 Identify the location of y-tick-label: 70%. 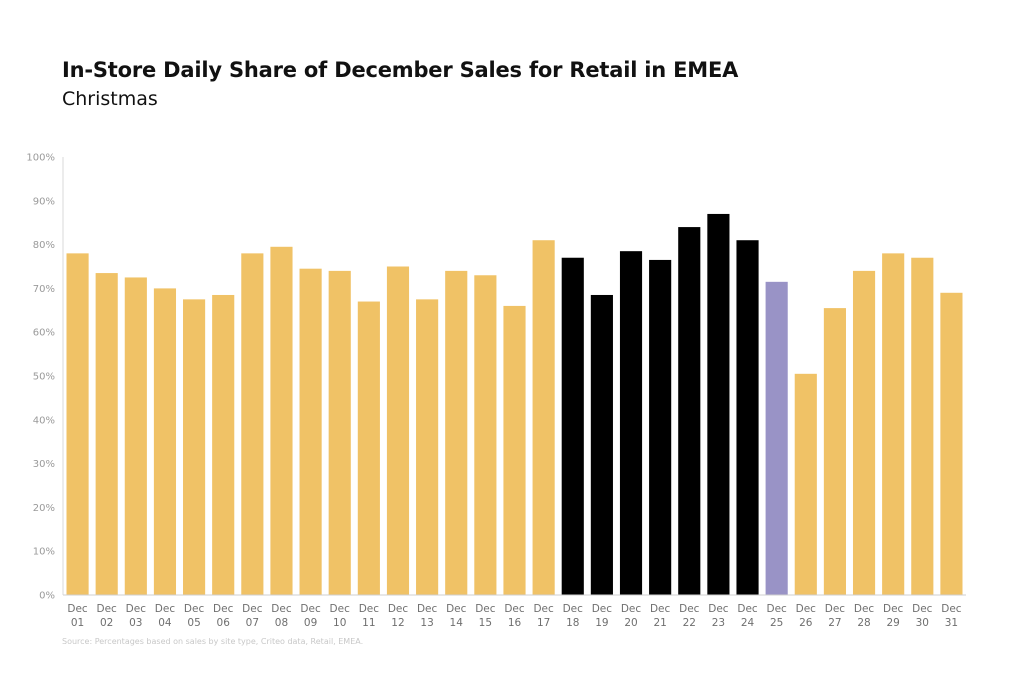
(44, 289).